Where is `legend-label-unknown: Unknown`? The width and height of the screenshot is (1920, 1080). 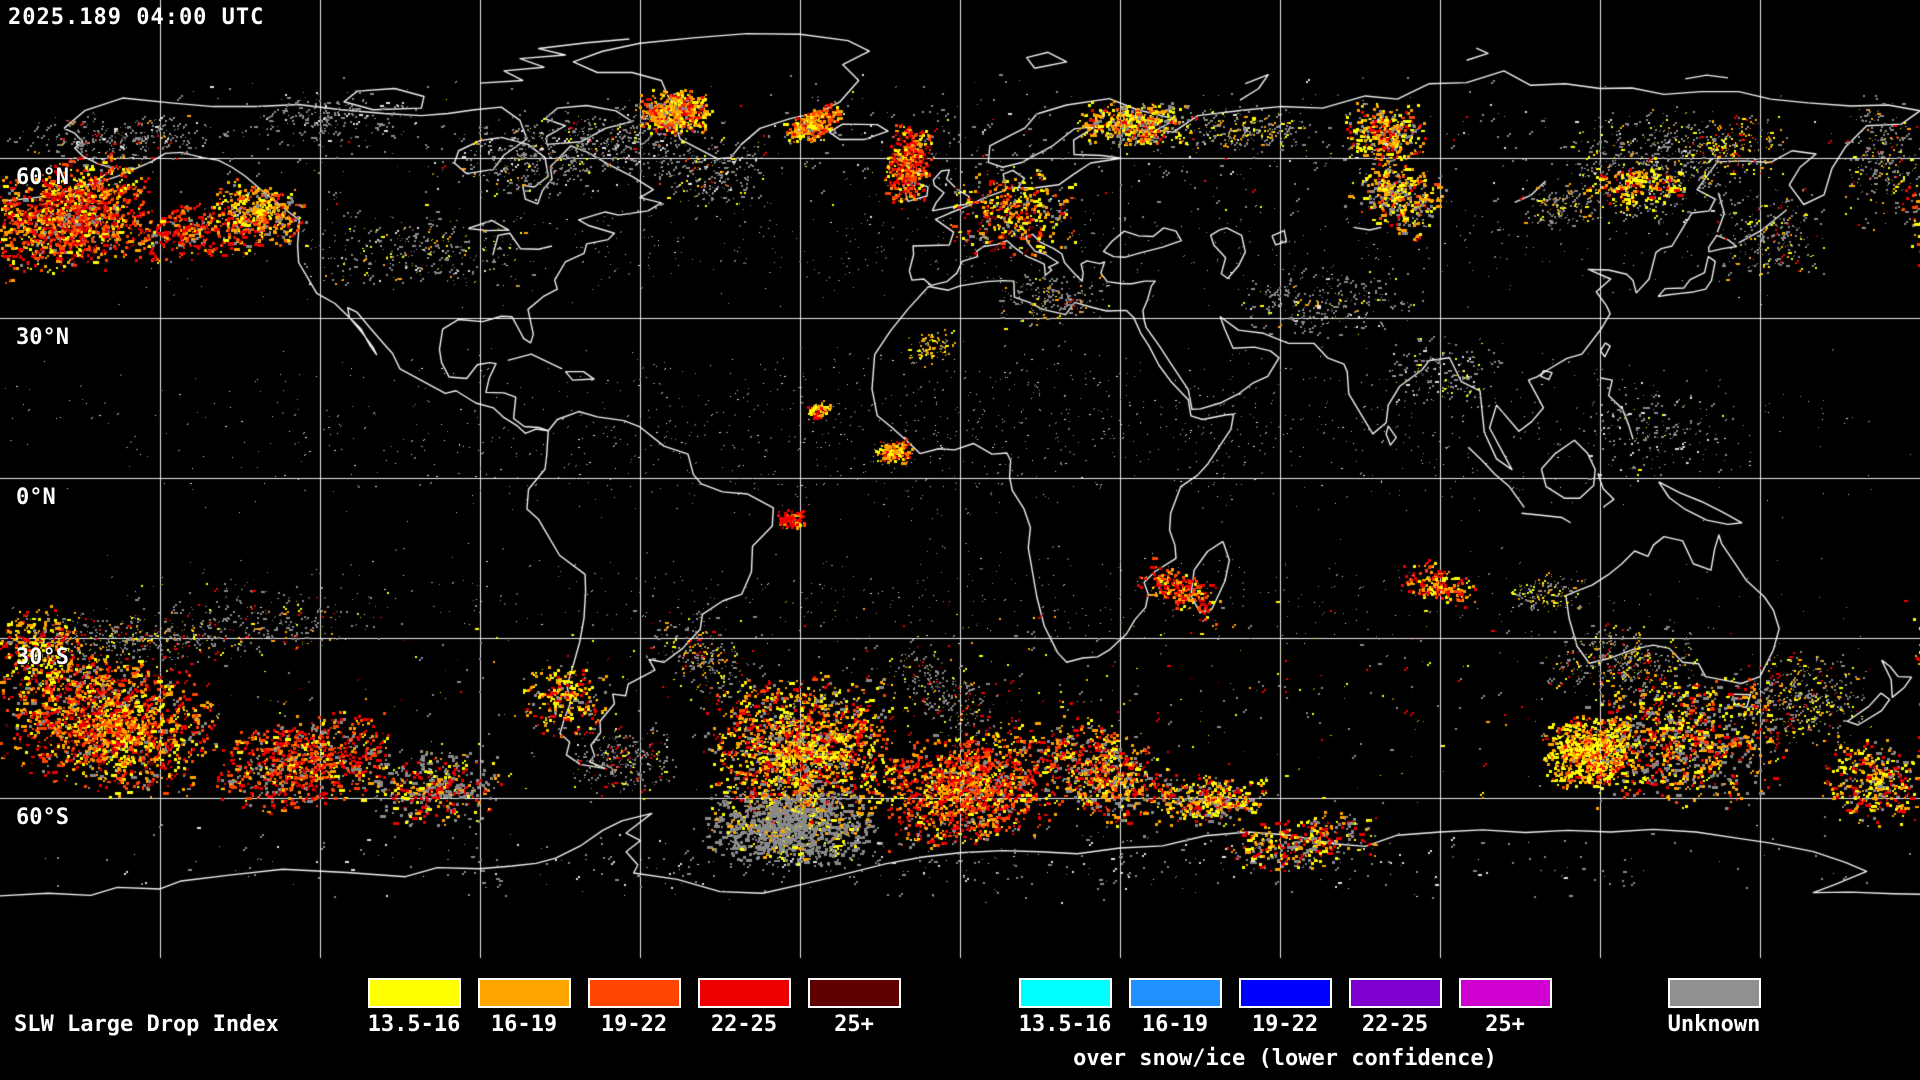 legend-label-unknown: Unknown is located at coordinates (1714, 1024).